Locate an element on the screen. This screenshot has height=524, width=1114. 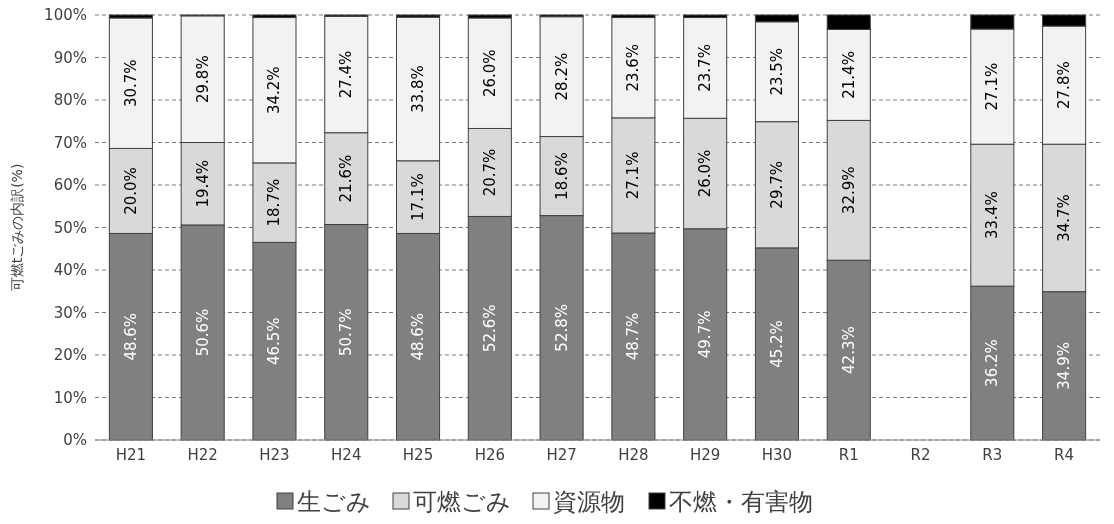
data-label: 21.6% is located at coordinates (346, 178).